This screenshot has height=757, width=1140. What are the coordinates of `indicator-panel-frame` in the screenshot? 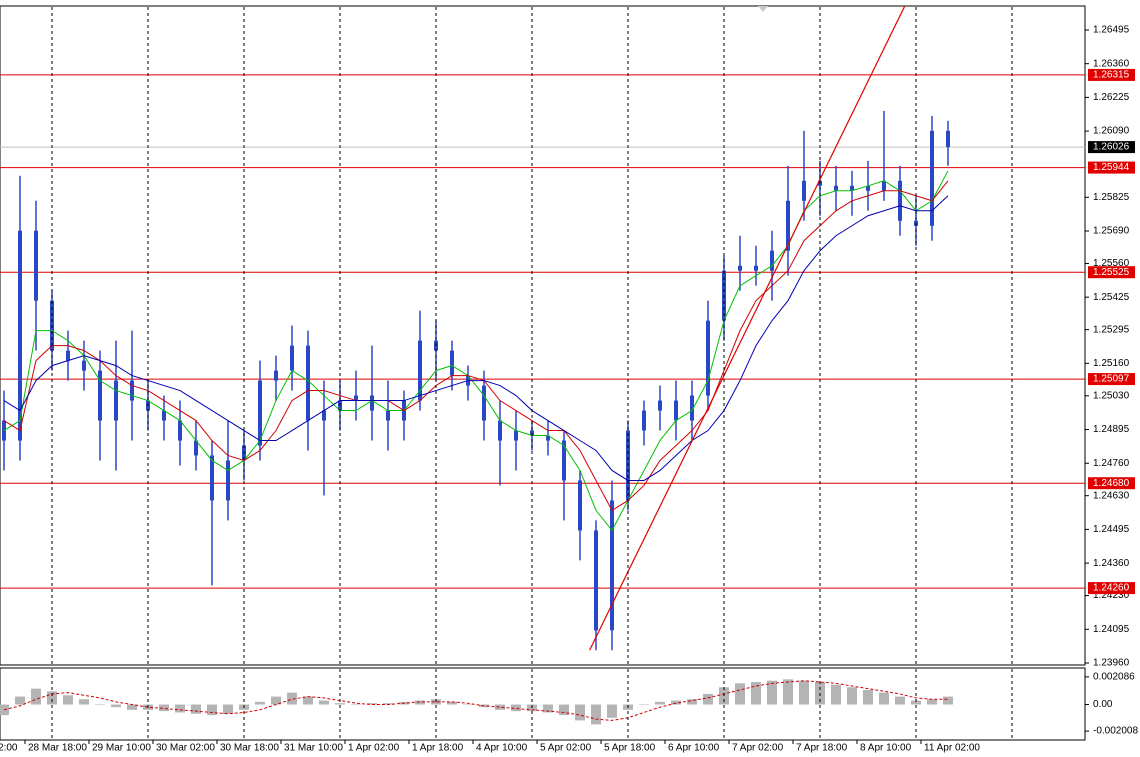 It's located at (543, 704).